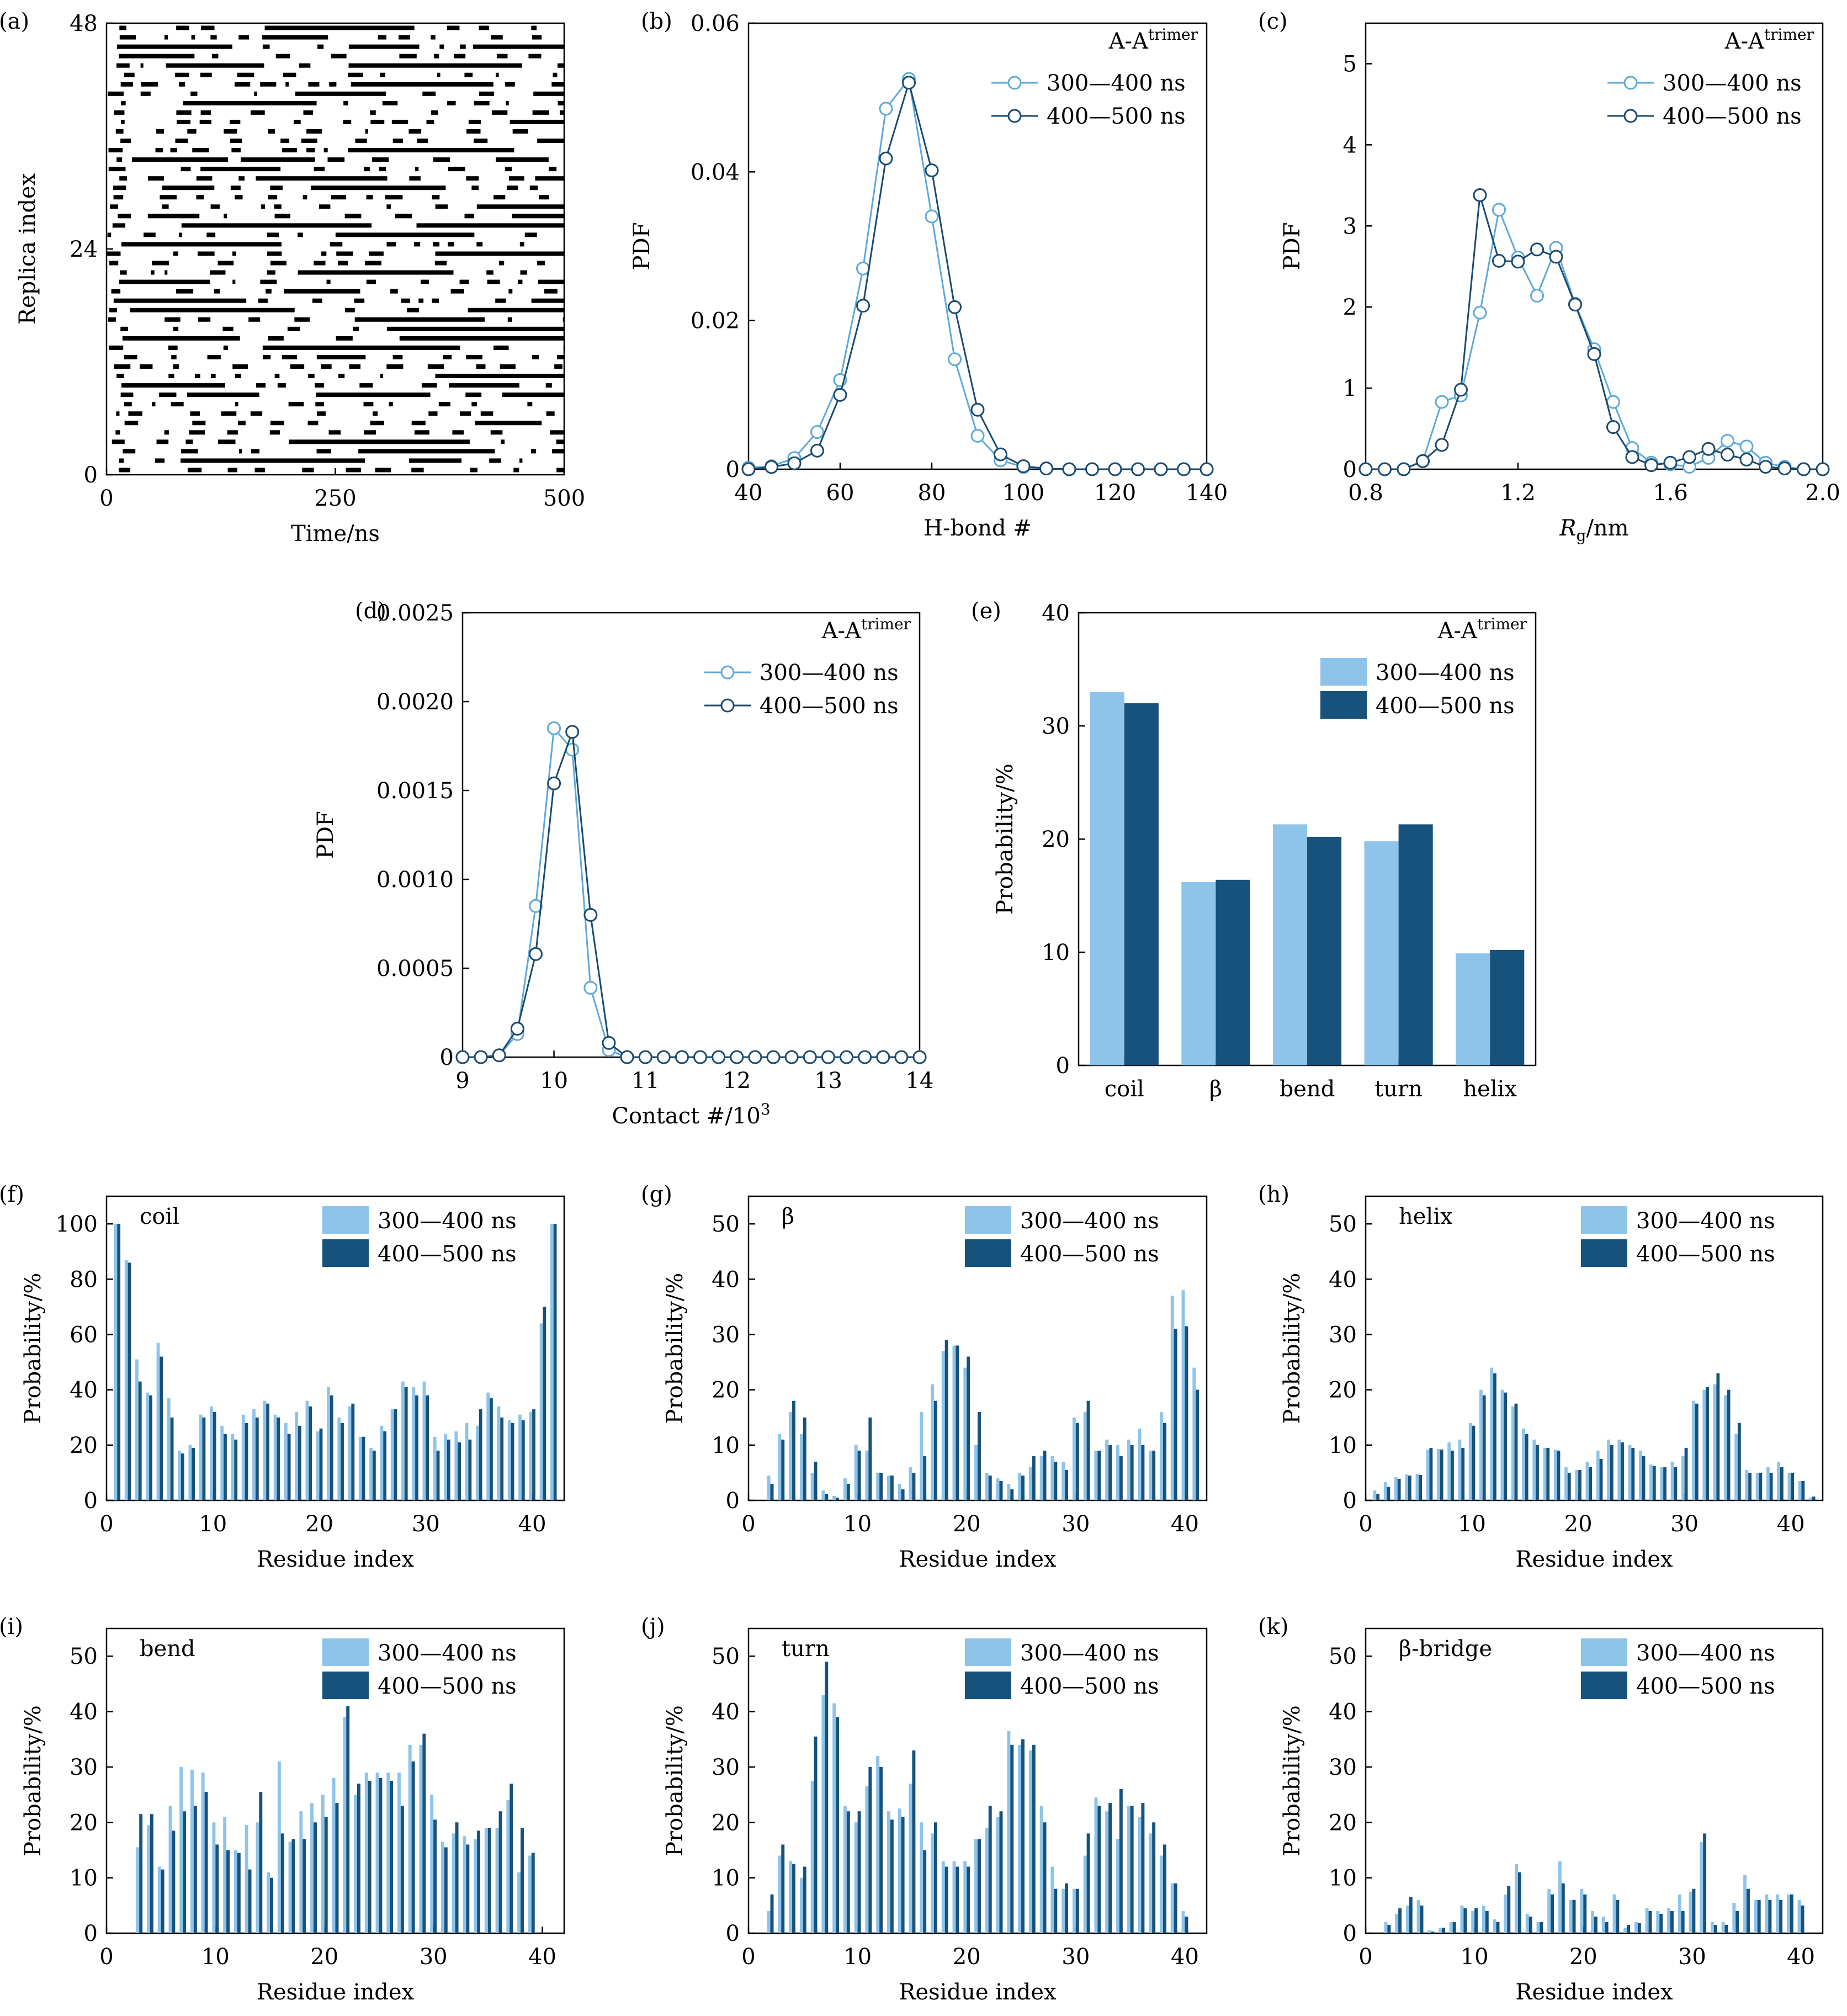  What do you see at coordinates (1607, 528) in the screenshot?
I see `x-label-unit: /nm` at bounding box center [1607, 528].